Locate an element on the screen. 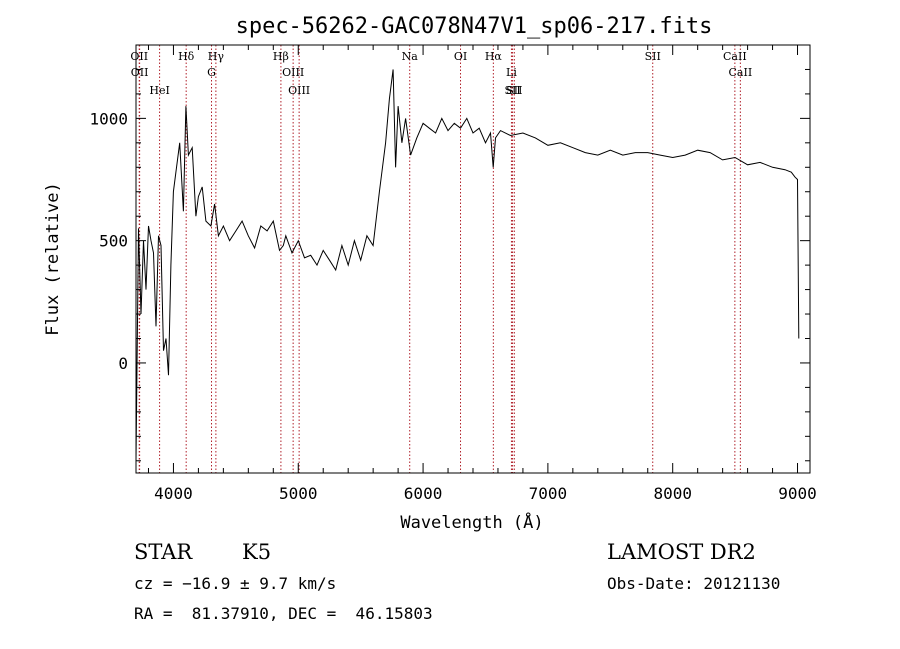 This screenshot has width=900, height=649. survey-label: LAMOST DR2 is located at coordinates (681, 552).